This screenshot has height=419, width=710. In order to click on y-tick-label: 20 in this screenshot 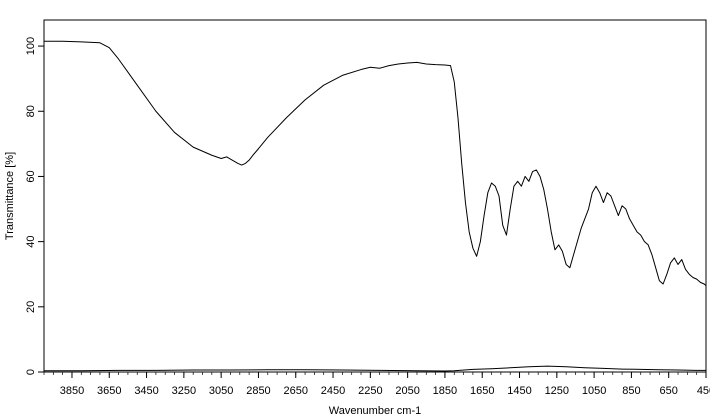, I will do `click(31, 307)`.